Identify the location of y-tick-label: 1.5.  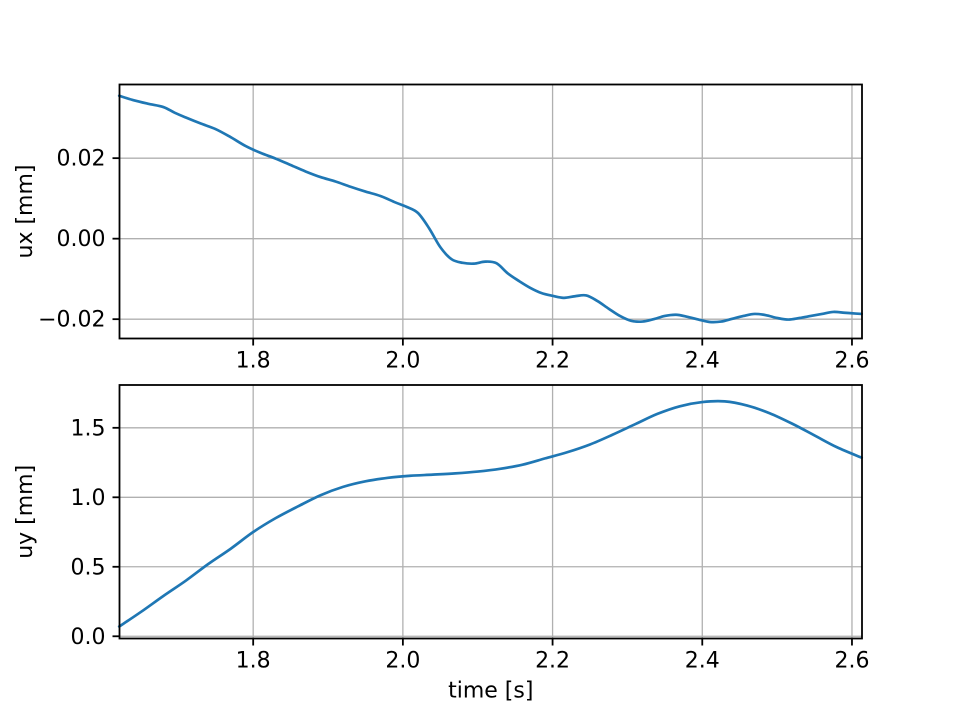
(88, 428).